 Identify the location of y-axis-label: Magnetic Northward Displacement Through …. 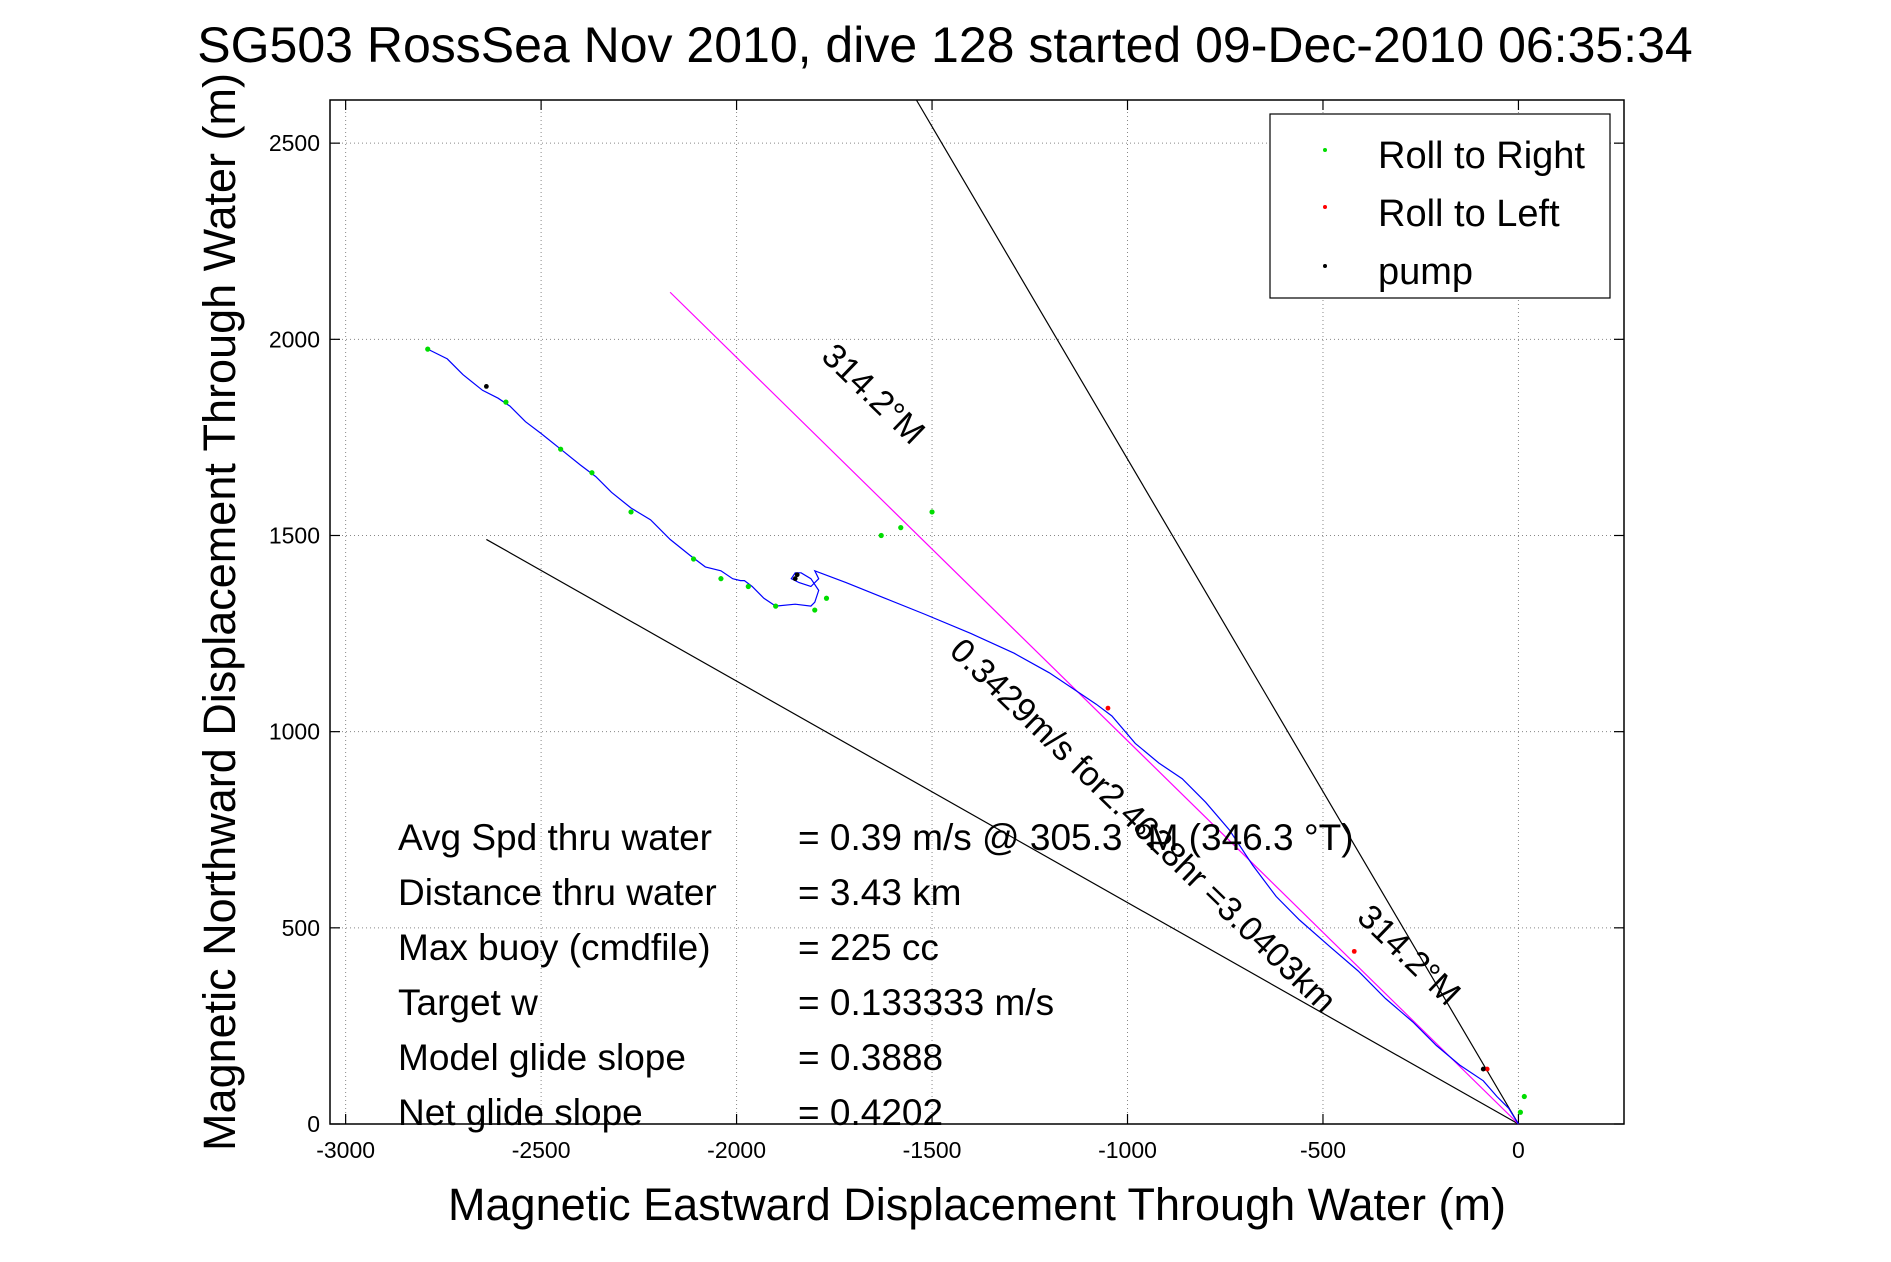
(219, 612).